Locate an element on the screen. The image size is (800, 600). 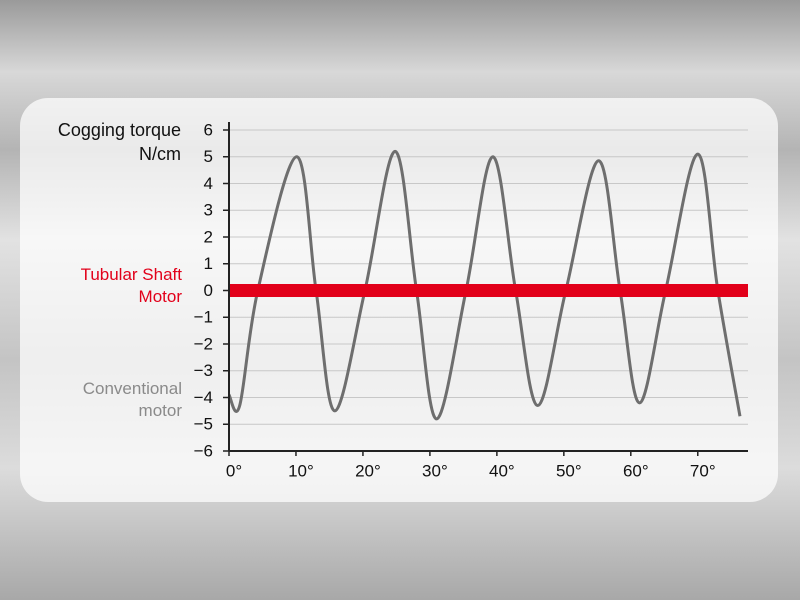
x-tick-label: 70° is located at coordinates (703, 470).